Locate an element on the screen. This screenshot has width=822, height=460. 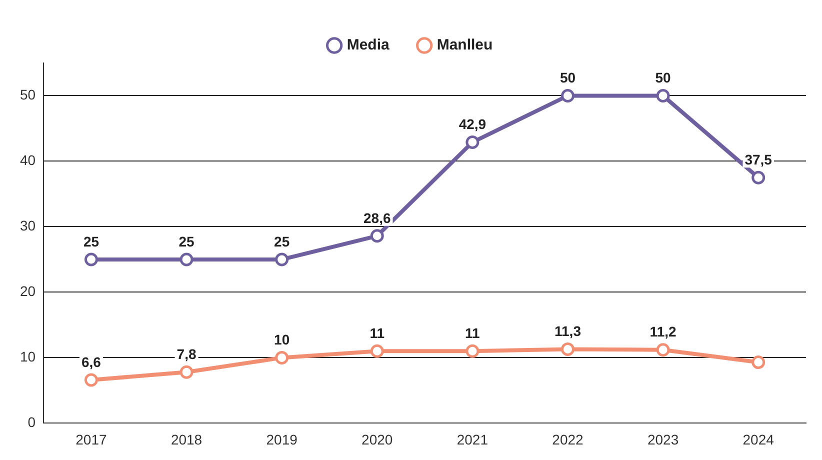
data-label: 6,6 is located at coordinates (91, 362).